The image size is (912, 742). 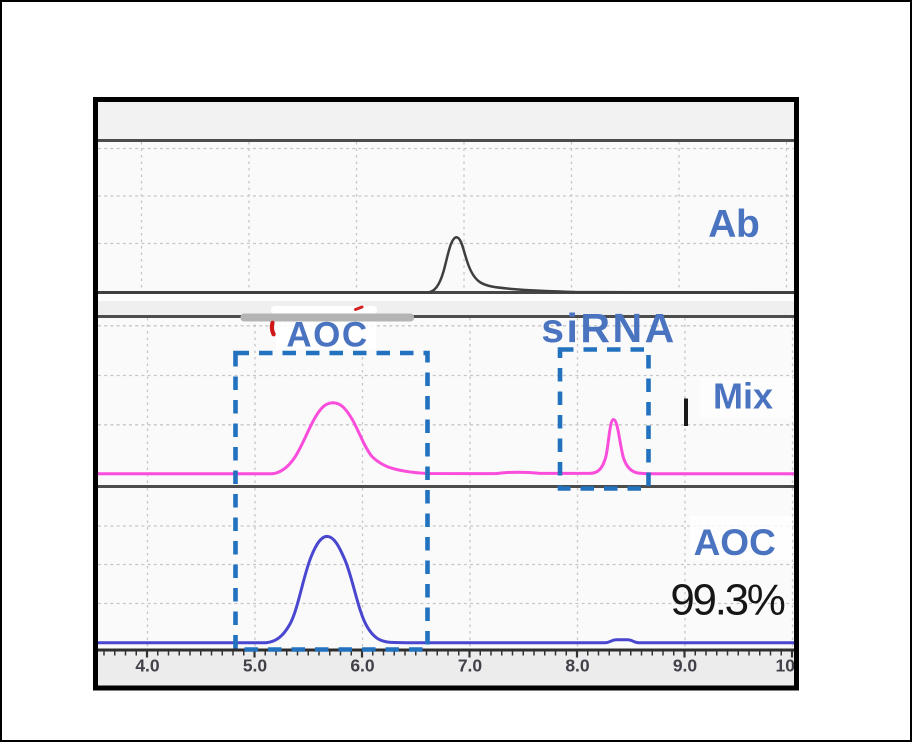 I want to click on svg-text: 10, so click(x=786, y=666).